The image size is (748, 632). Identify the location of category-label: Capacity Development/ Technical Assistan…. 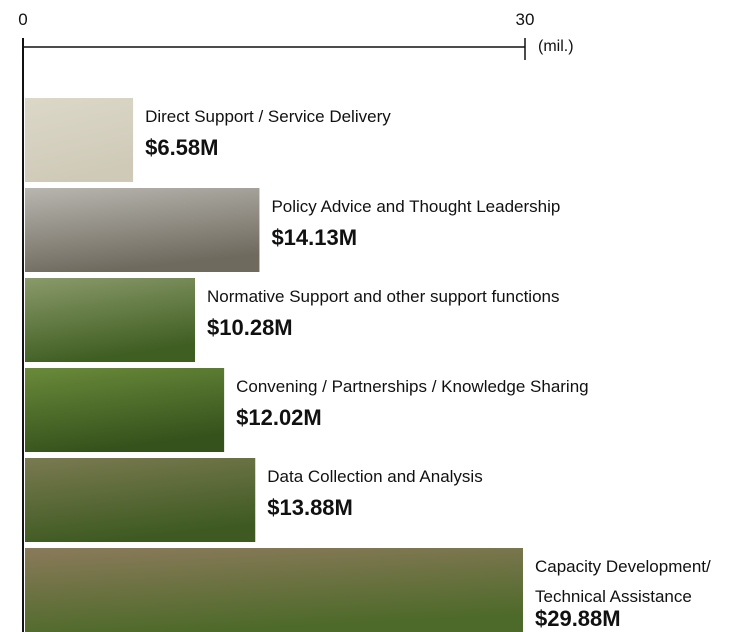
(622, 581).